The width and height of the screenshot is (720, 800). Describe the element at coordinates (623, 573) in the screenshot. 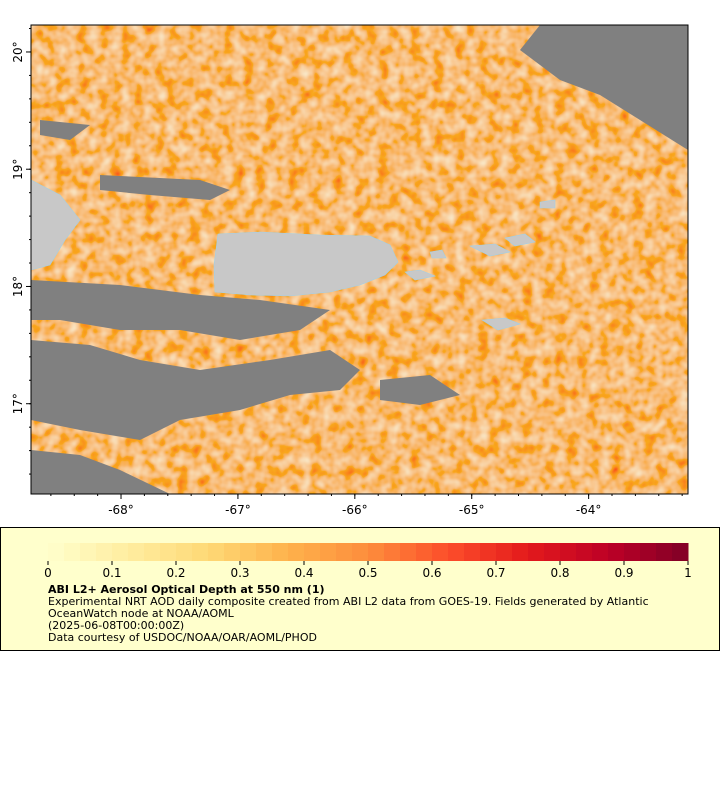

I see `colorbar-tick-label: 0.9` at that location.